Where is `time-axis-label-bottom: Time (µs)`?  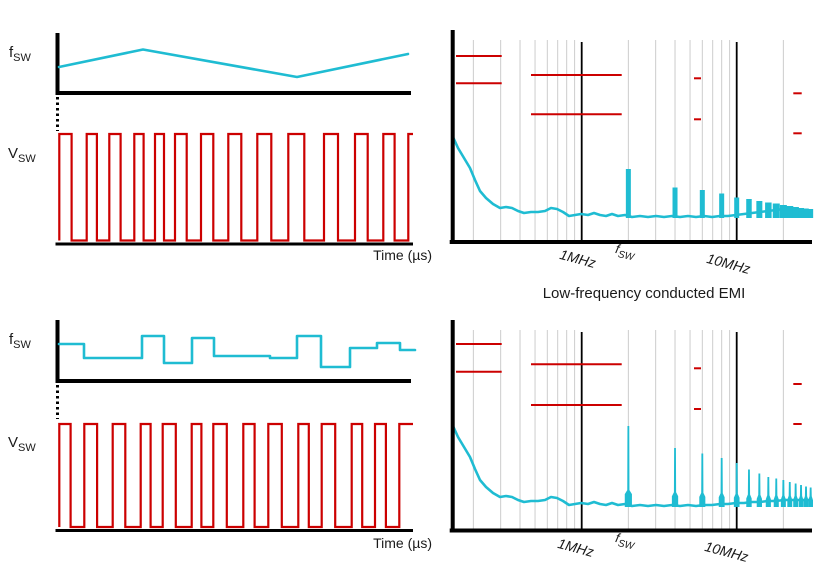 time-axis-label-bottom: Time (µs) is located at coordinates (402, 543).